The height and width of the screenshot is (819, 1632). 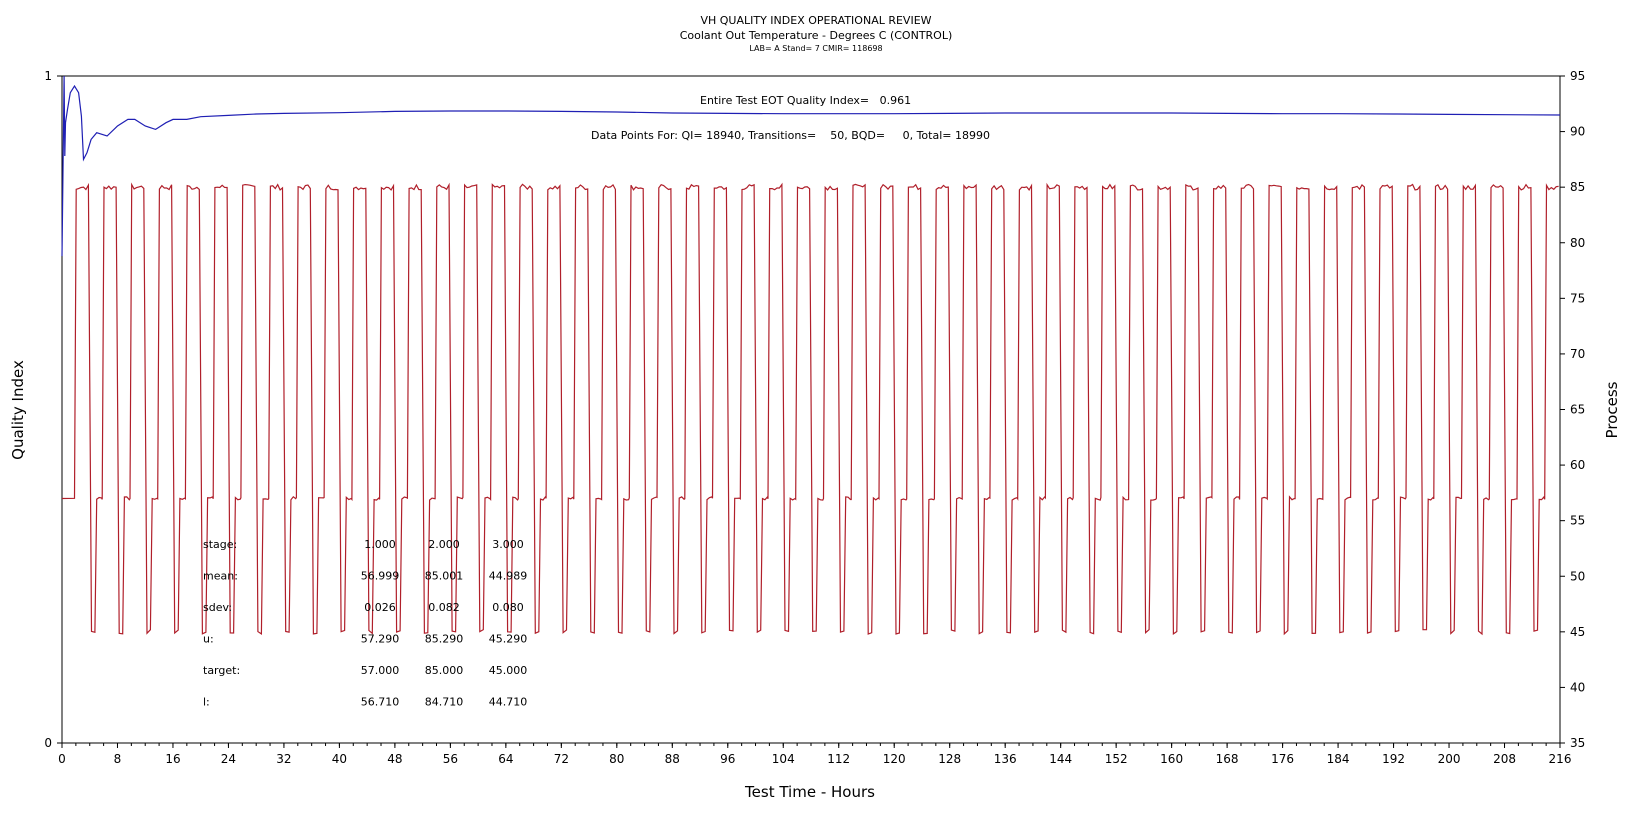 I want to click on x-tick-label: 176, so click(x=1282, y=759).